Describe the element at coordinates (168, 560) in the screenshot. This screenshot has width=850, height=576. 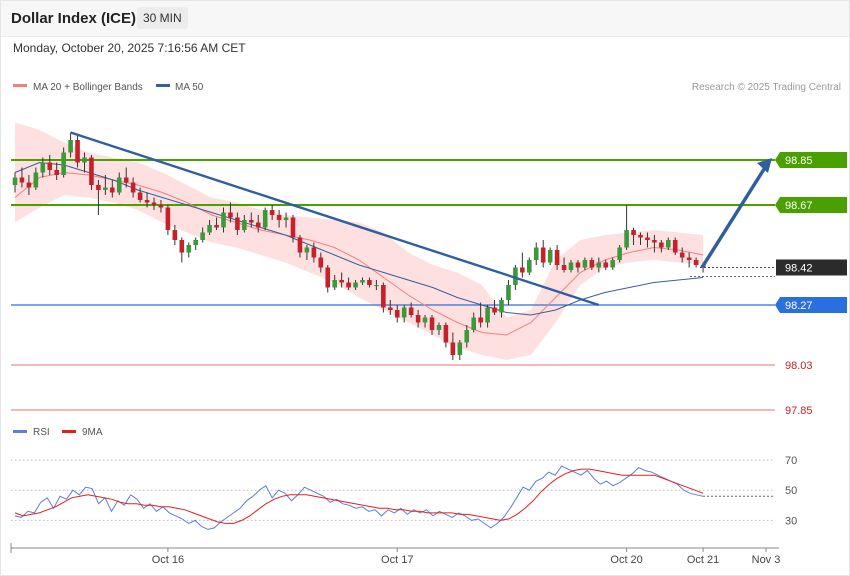
I see `x-tick-label: Oct 16` at that location.